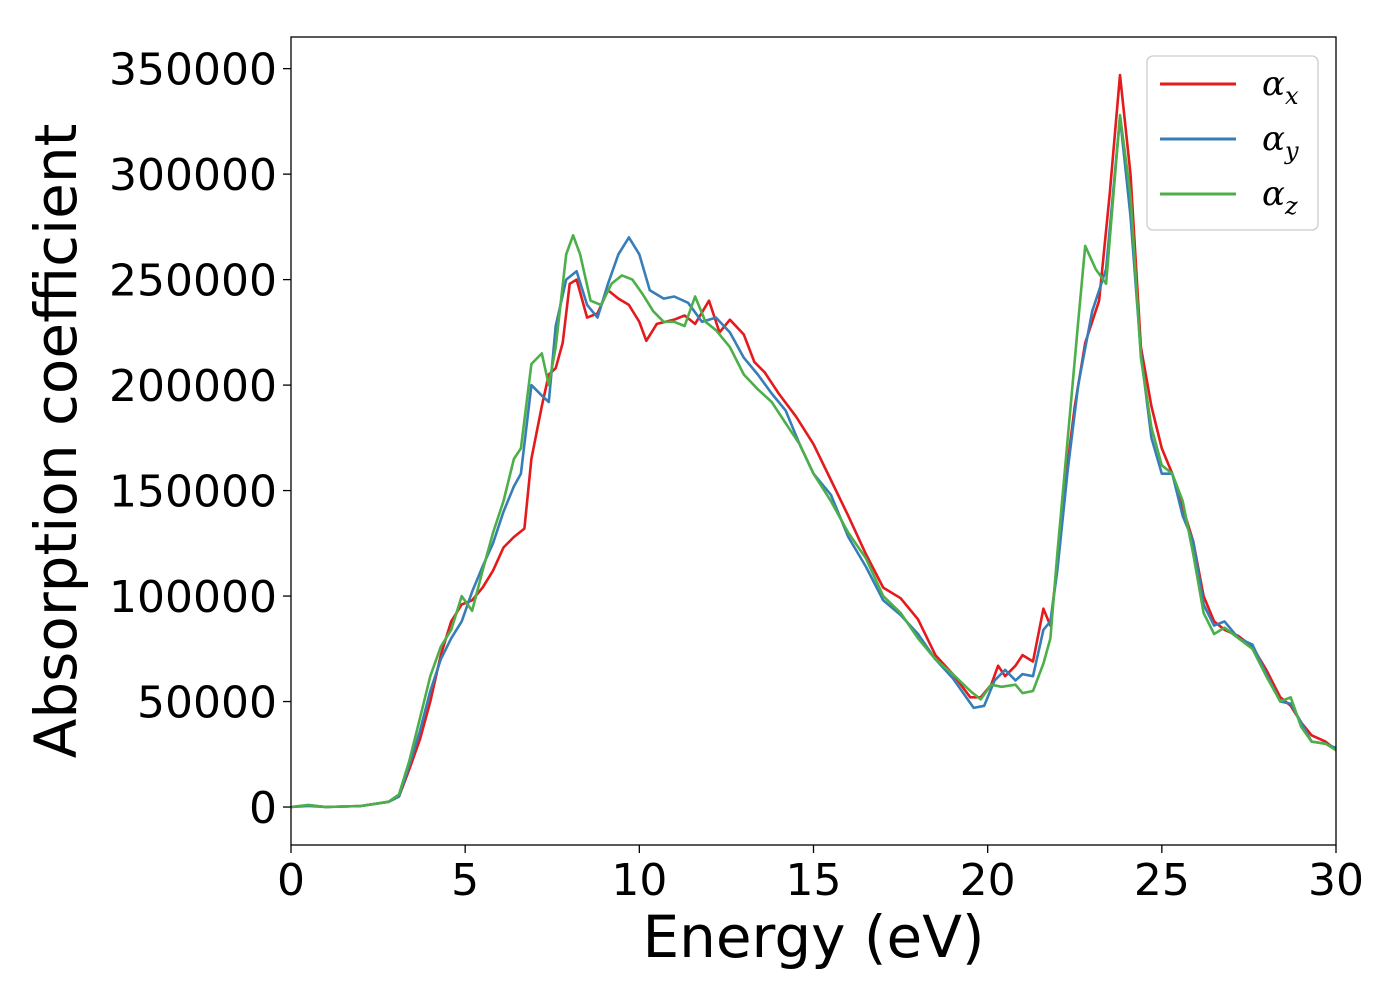 Image resolution: width=1400 pixels, height=1000 pixels. Describe the element at coordinates (193, 492) in the screenshot. I see `y-tick-label: 150000` at that location.